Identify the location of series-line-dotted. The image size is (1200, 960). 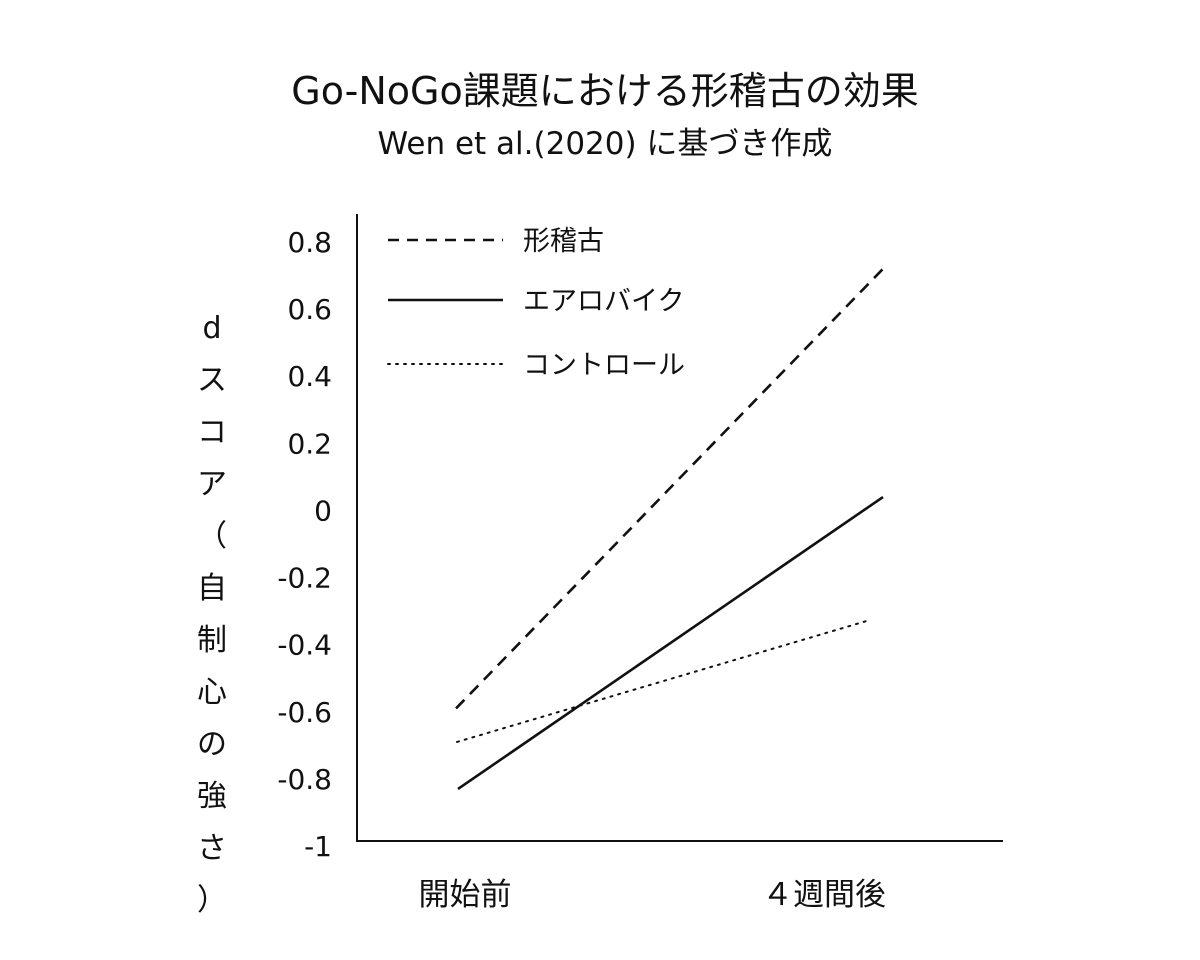
(661, 681).